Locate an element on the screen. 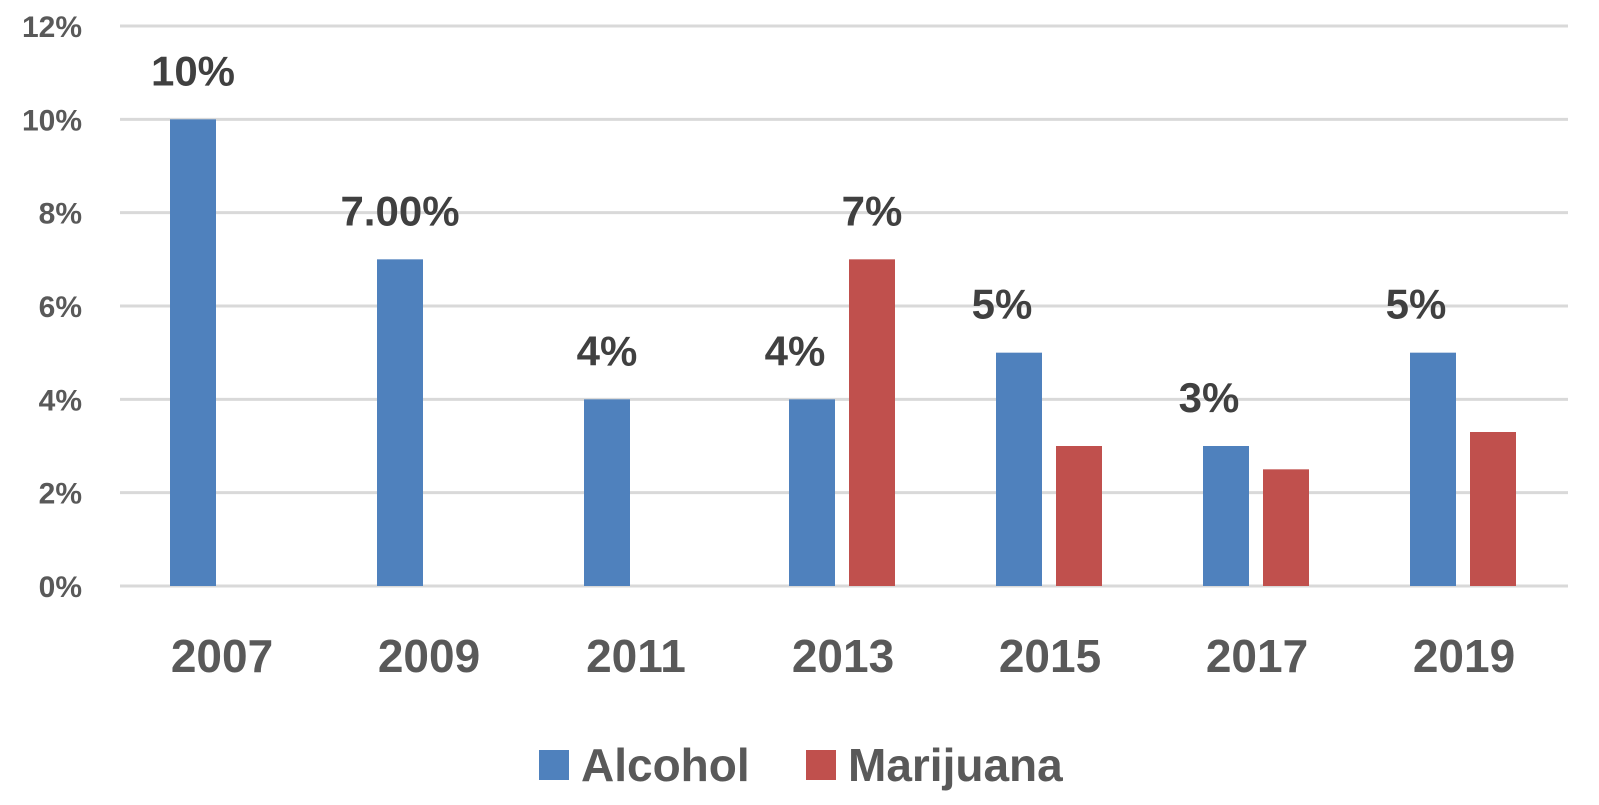  x-tick-label: 2011 is located at coordinates (636, 656).